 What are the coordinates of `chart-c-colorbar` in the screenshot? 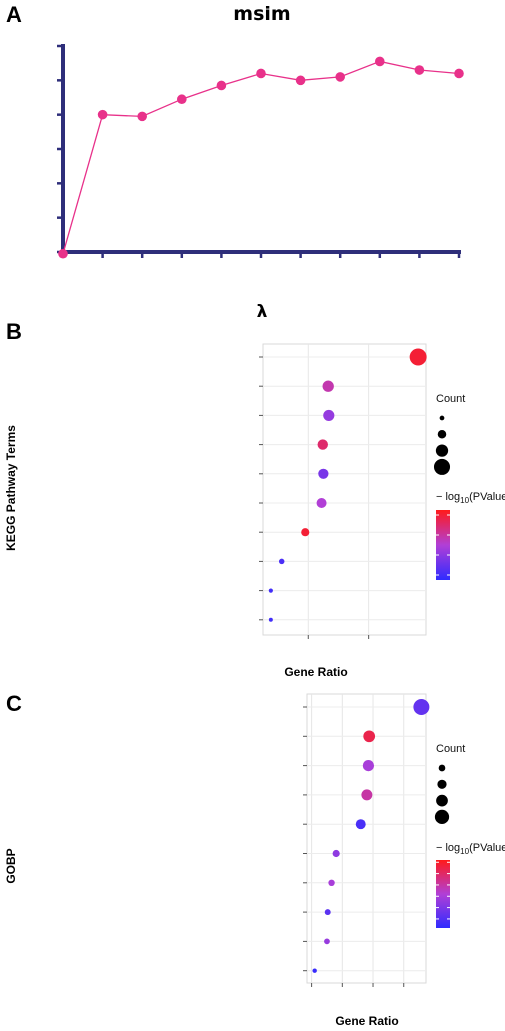 It's located at (443, 894).